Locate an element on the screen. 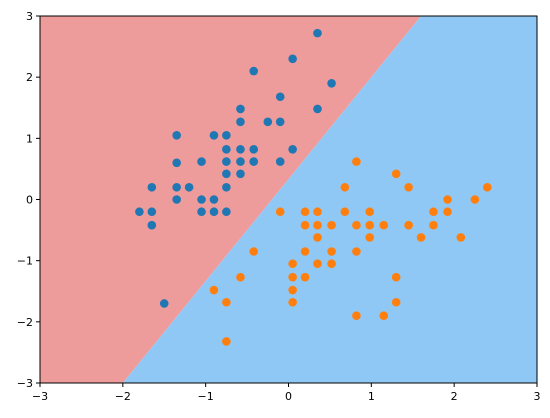  x-tick-label--3: −3 is located at coordinates (40, 396).